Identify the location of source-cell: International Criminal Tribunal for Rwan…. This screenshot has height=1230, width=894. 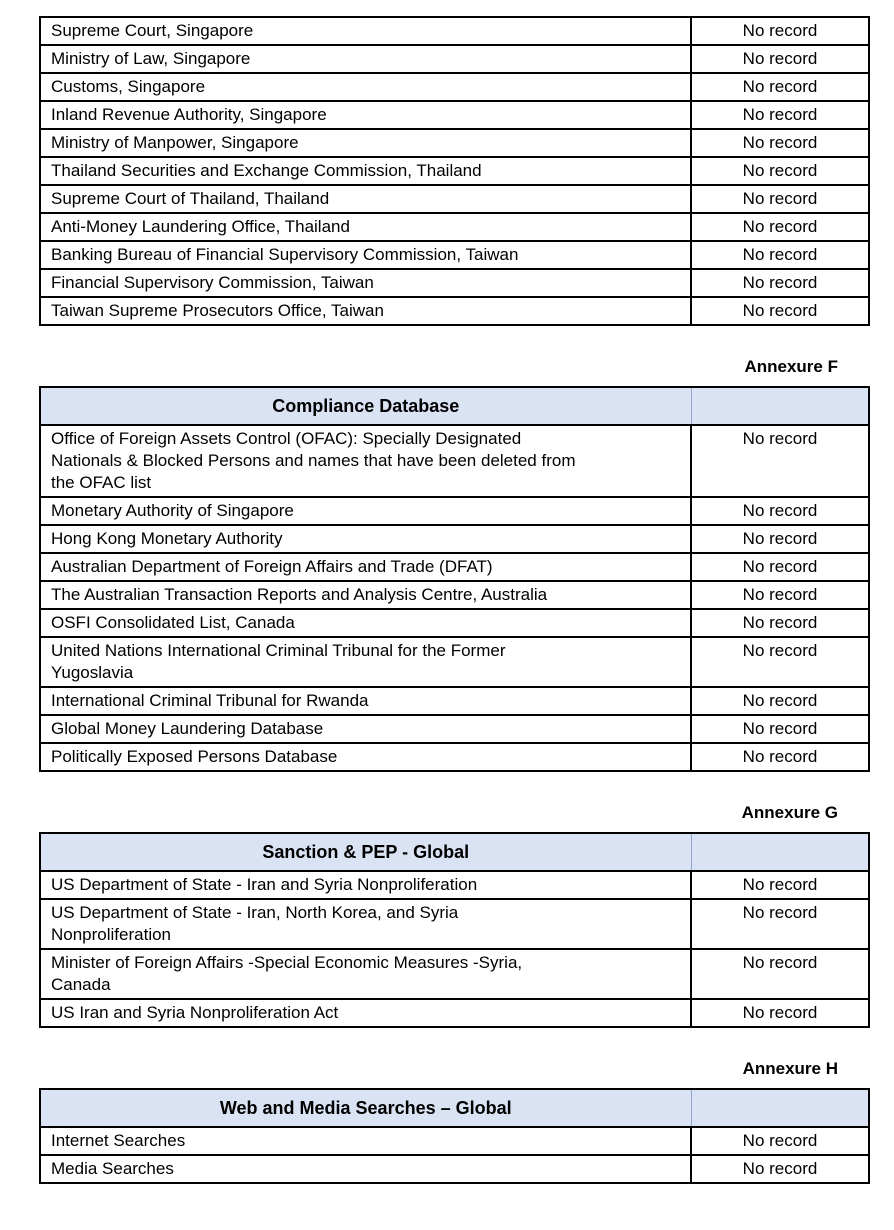
(365, 701).